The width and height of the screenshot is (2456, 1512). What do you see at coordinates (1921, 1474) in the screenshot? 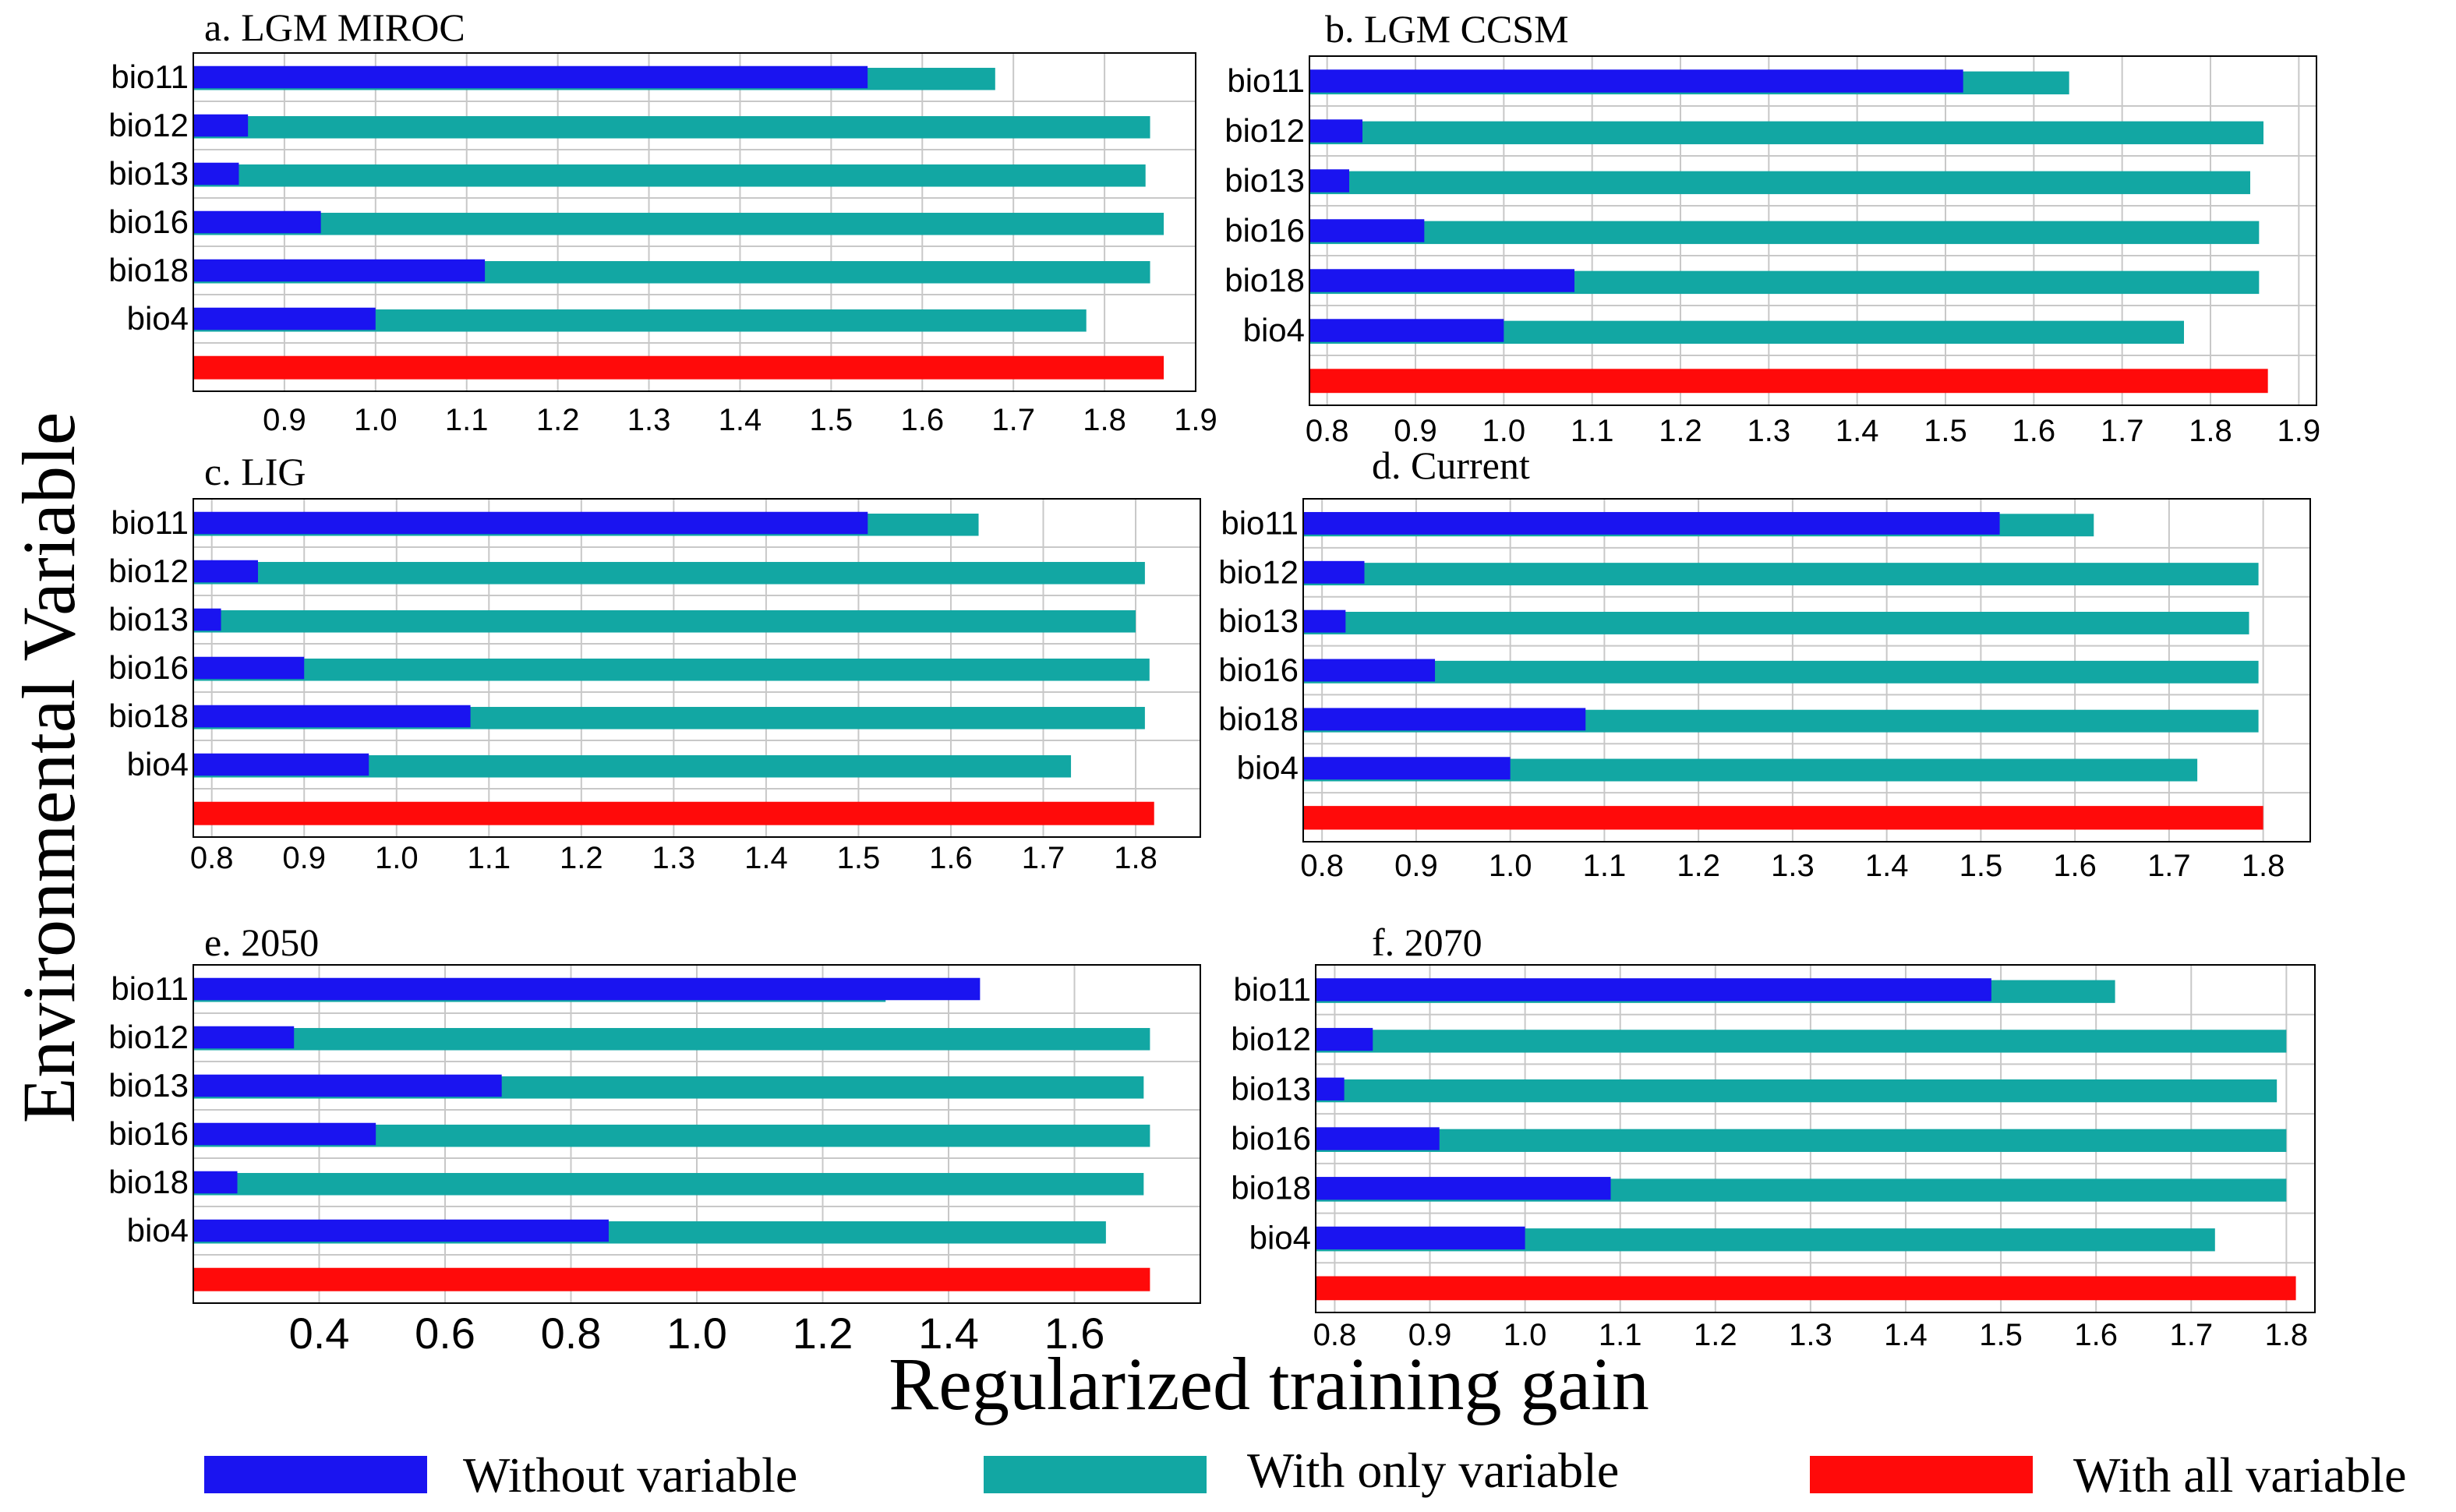
I see `legend-swatch-with-all` at bounding box center [1921, 1474].